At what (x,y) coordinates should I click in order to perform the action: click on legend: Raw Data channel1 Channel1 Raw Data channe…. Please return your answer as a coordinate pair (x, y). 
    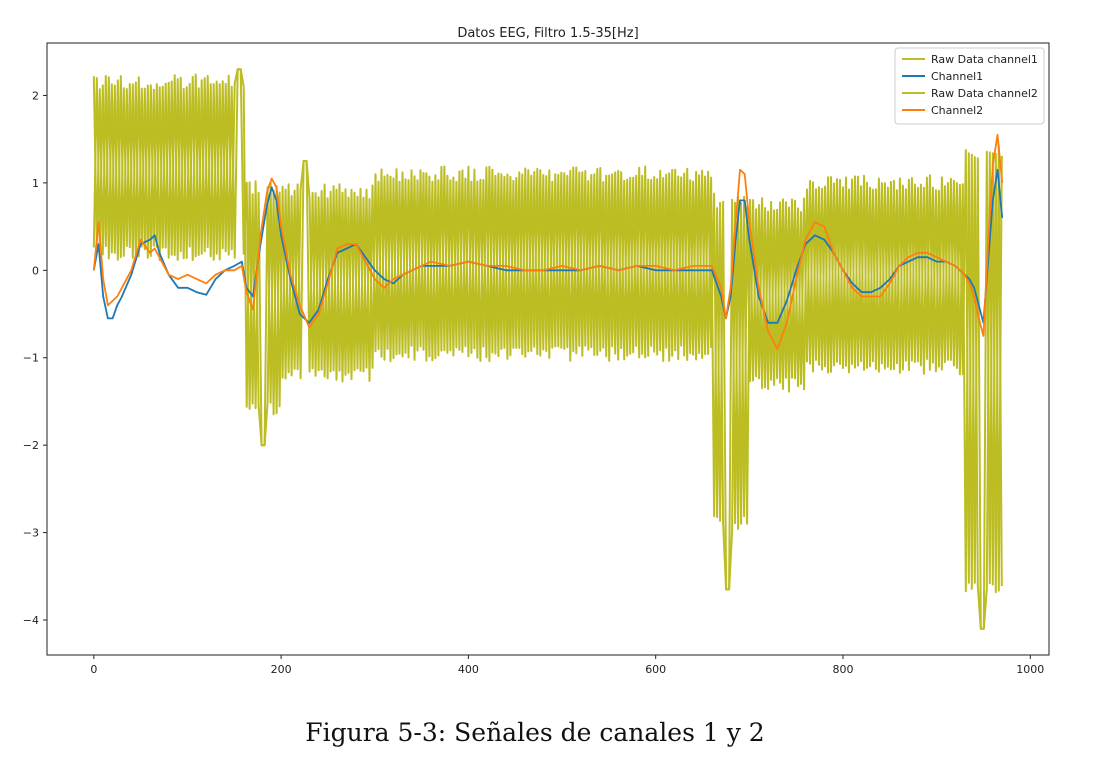
    Looking at the image, I should click on (969, 86).